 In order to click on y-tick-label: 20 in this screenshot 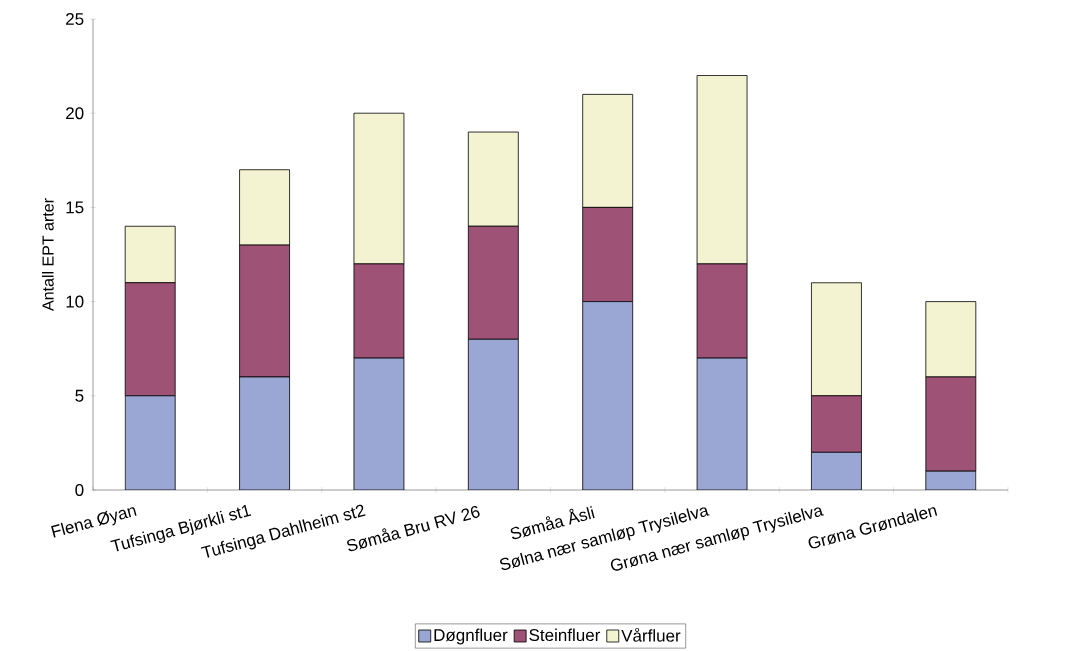, I will do `click(75, 113)`.